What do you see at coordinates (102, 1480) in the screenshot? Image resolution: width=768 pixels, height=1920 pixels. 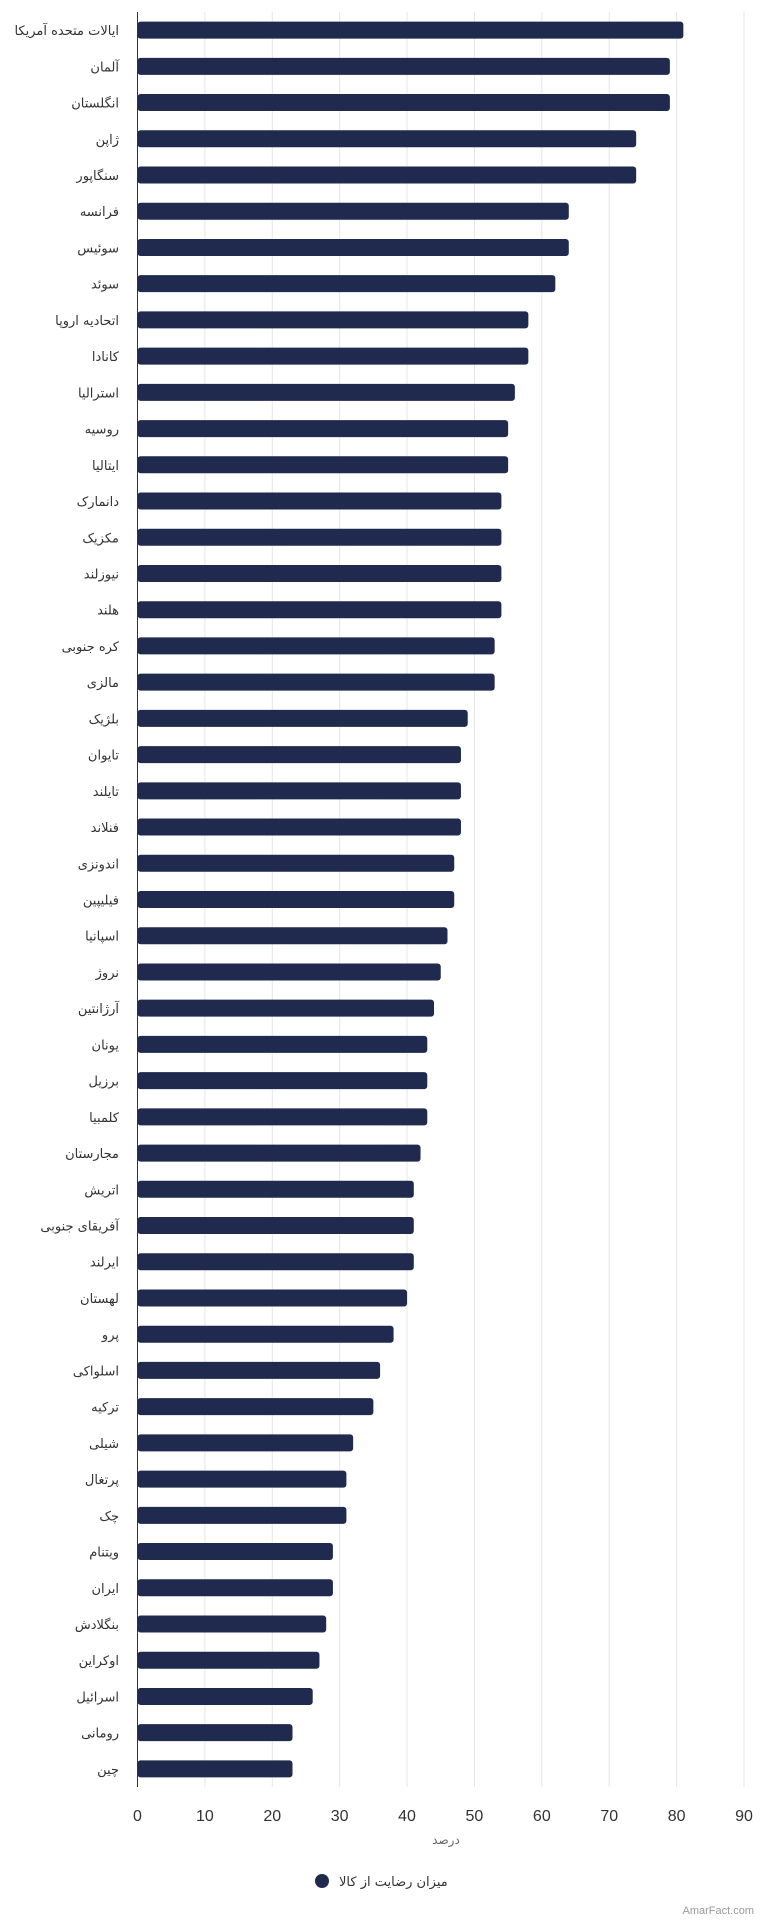 I see `category-label: پرتغال` at bounding box center [102, 1480].